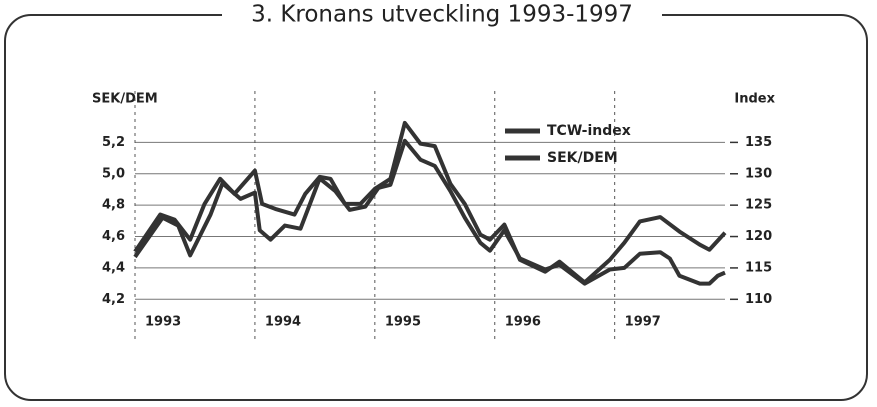 The image size is (877, 407). Describe the element at coordinates (758, 267) in the screenshot. I see `y2-tick-label: 115` at that location.